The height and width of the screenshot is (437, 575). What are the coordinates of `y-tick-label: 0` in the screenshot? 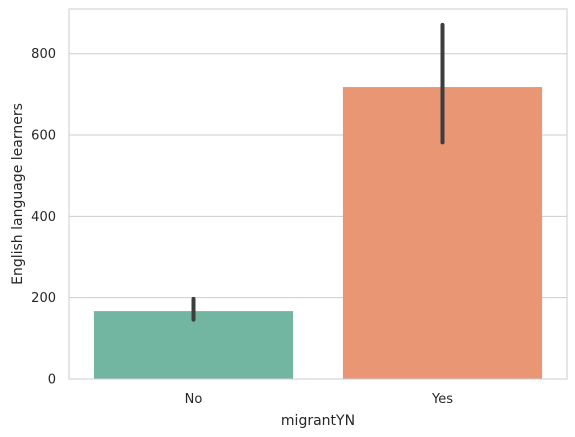 It's located at (52, 380).